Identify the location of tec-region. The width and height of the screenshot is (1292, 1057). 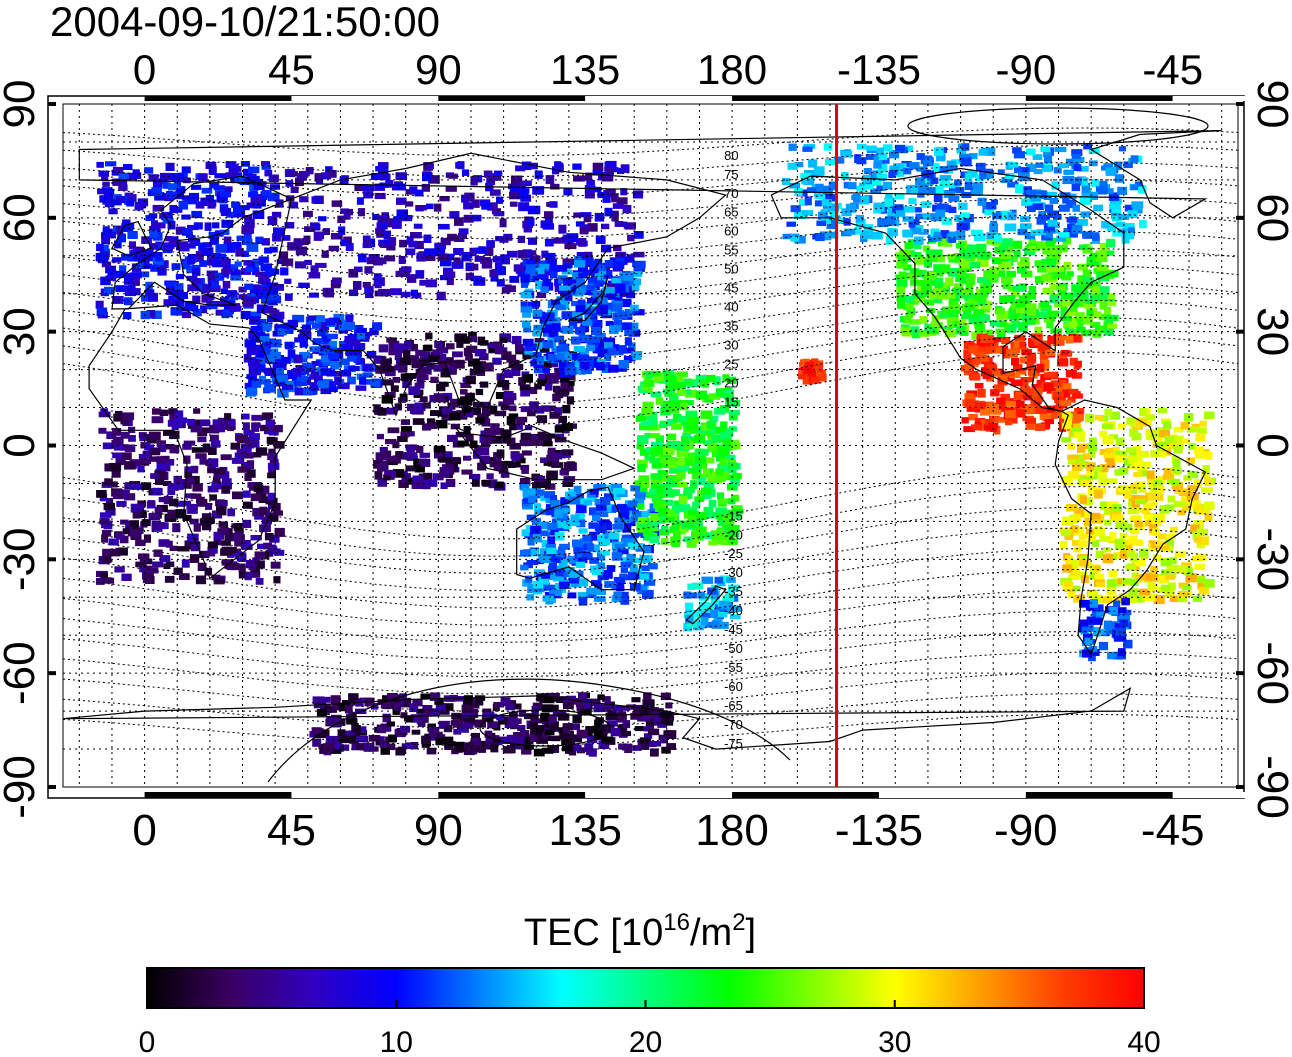
(190, 496).